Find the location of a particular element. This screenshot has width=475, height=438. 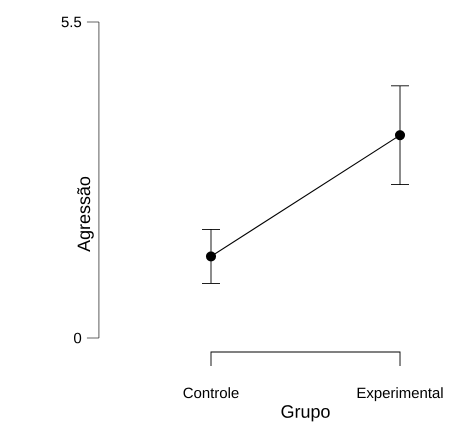

x-tick-label: Experimental is located at coordinates (400, 394).